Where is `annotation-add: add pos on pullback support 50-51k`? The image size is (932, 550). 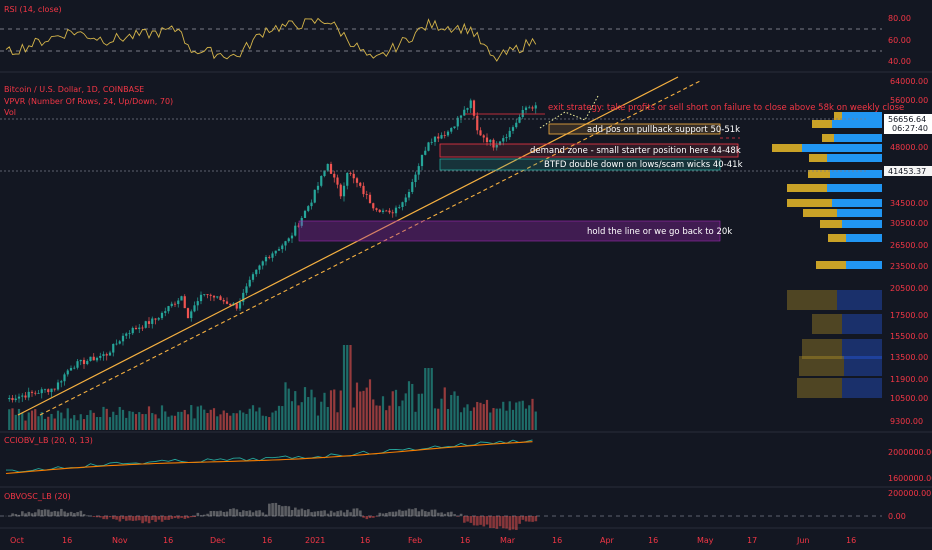
annotation-add: add pos on pullback support 50-51k is located at coordinates (663, 130).